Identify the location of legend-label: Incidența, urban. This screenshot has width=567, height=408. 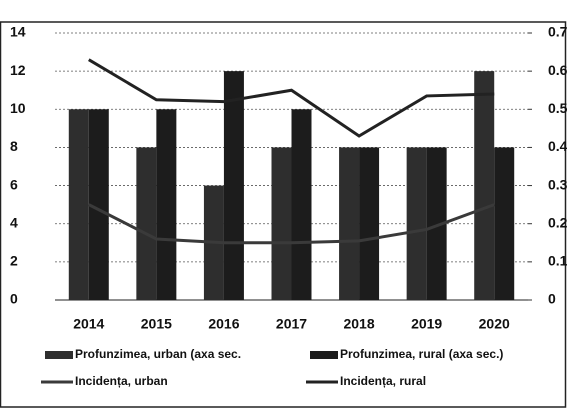
(121, 381).